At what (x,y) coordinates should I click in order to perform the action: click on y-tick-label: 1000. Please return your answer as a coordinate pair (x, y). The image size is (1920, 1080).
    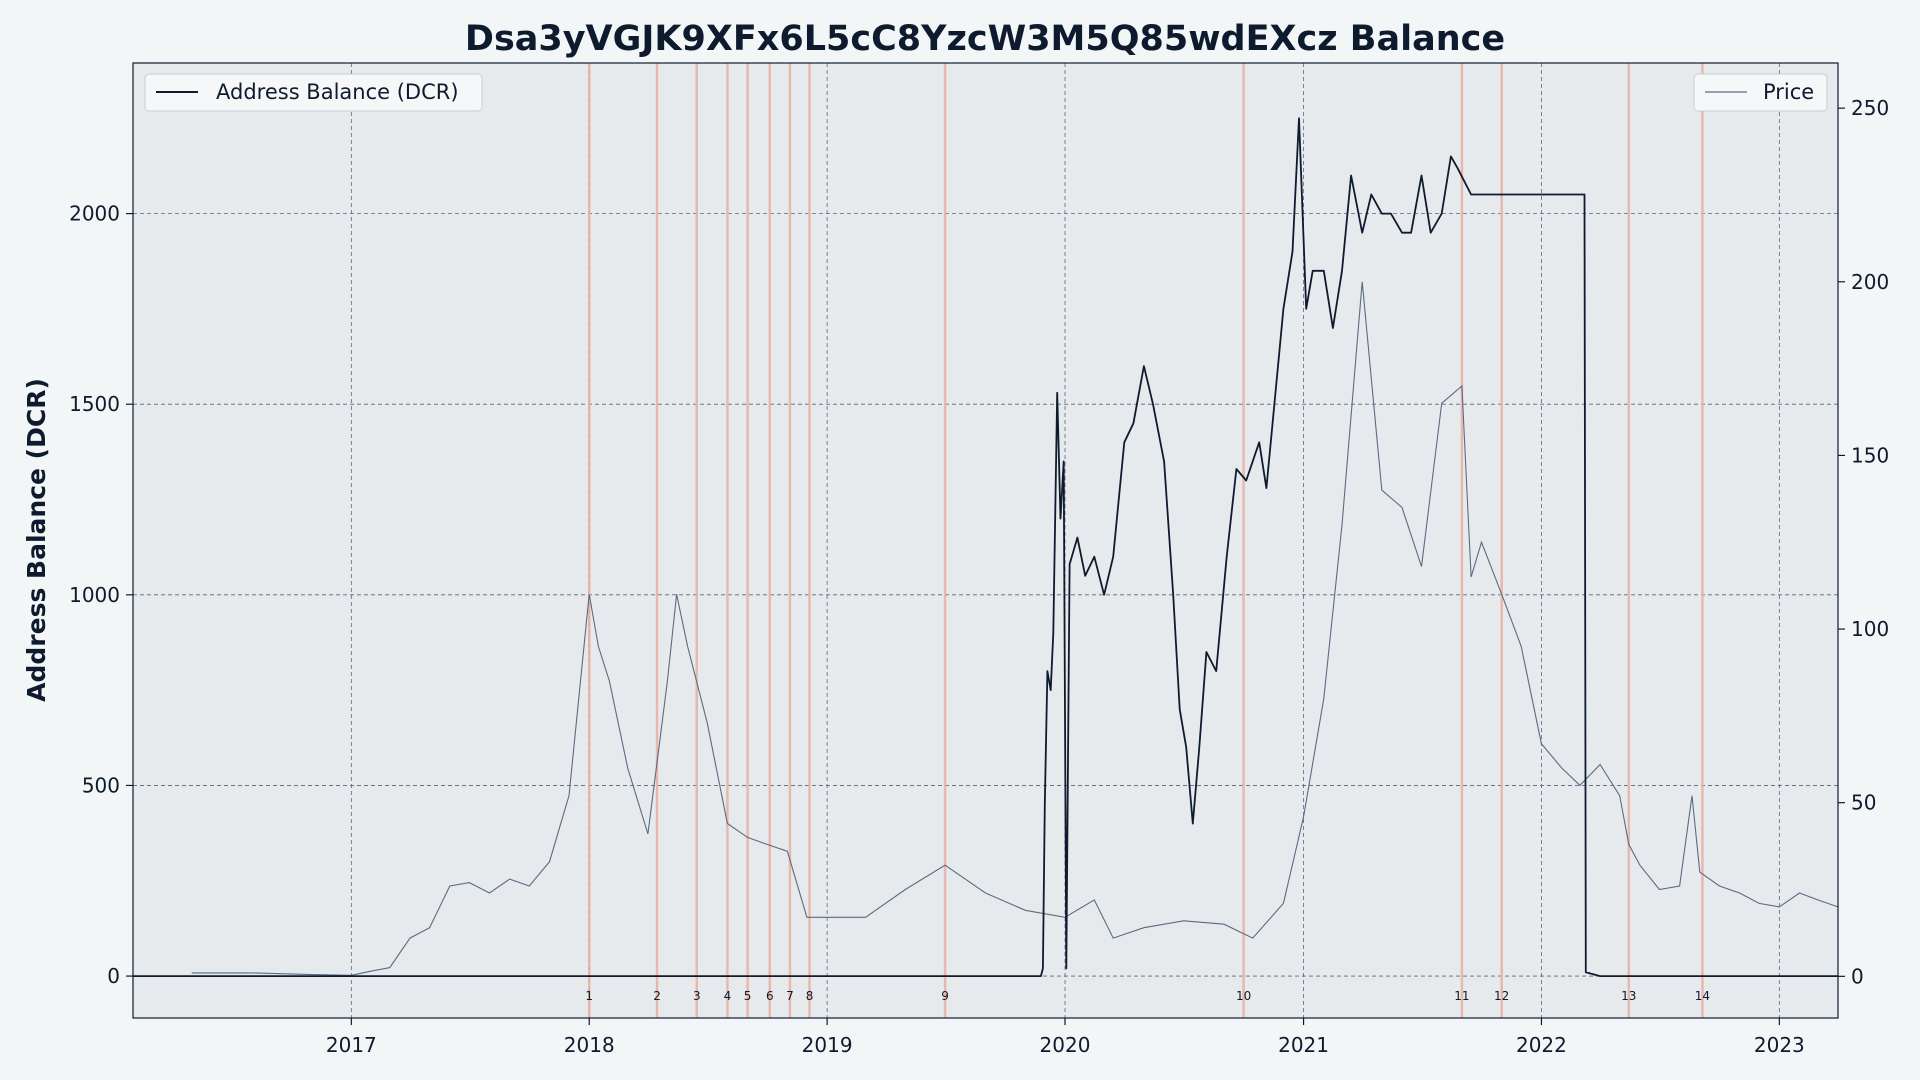
    Looking at the image, I should click on (94, 595).